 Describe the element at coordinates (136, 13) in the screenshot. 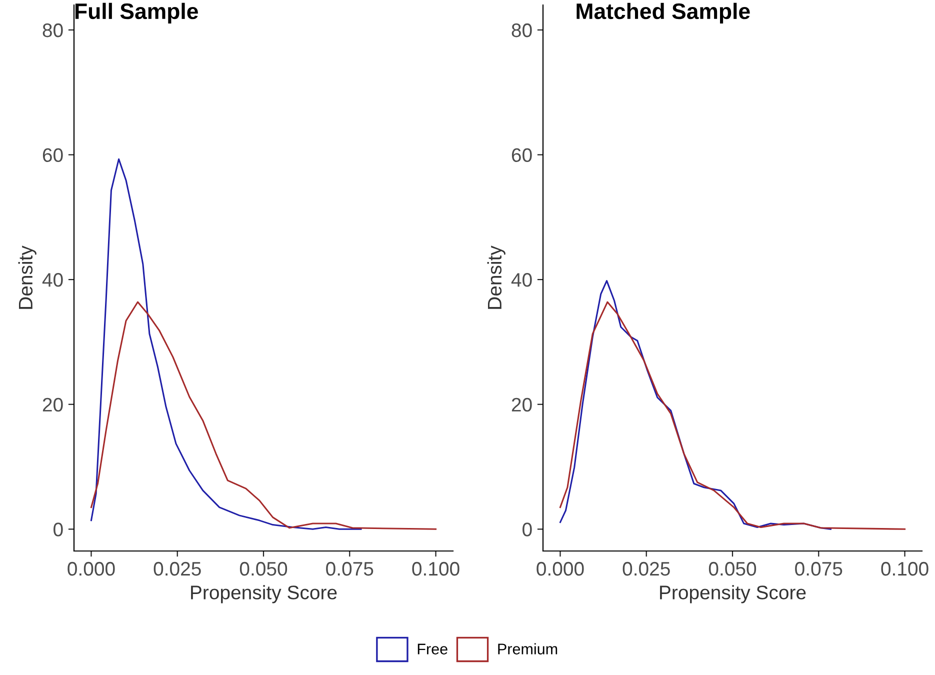

I see `chart-title: Full Sample` at that location.